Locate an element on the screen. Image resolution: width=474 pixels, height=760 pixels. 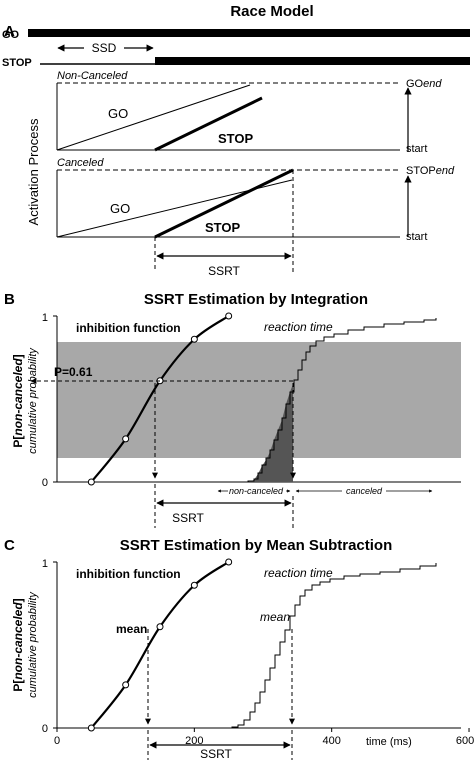
stop-process-line-bottom is located at coordinates (224, 203).